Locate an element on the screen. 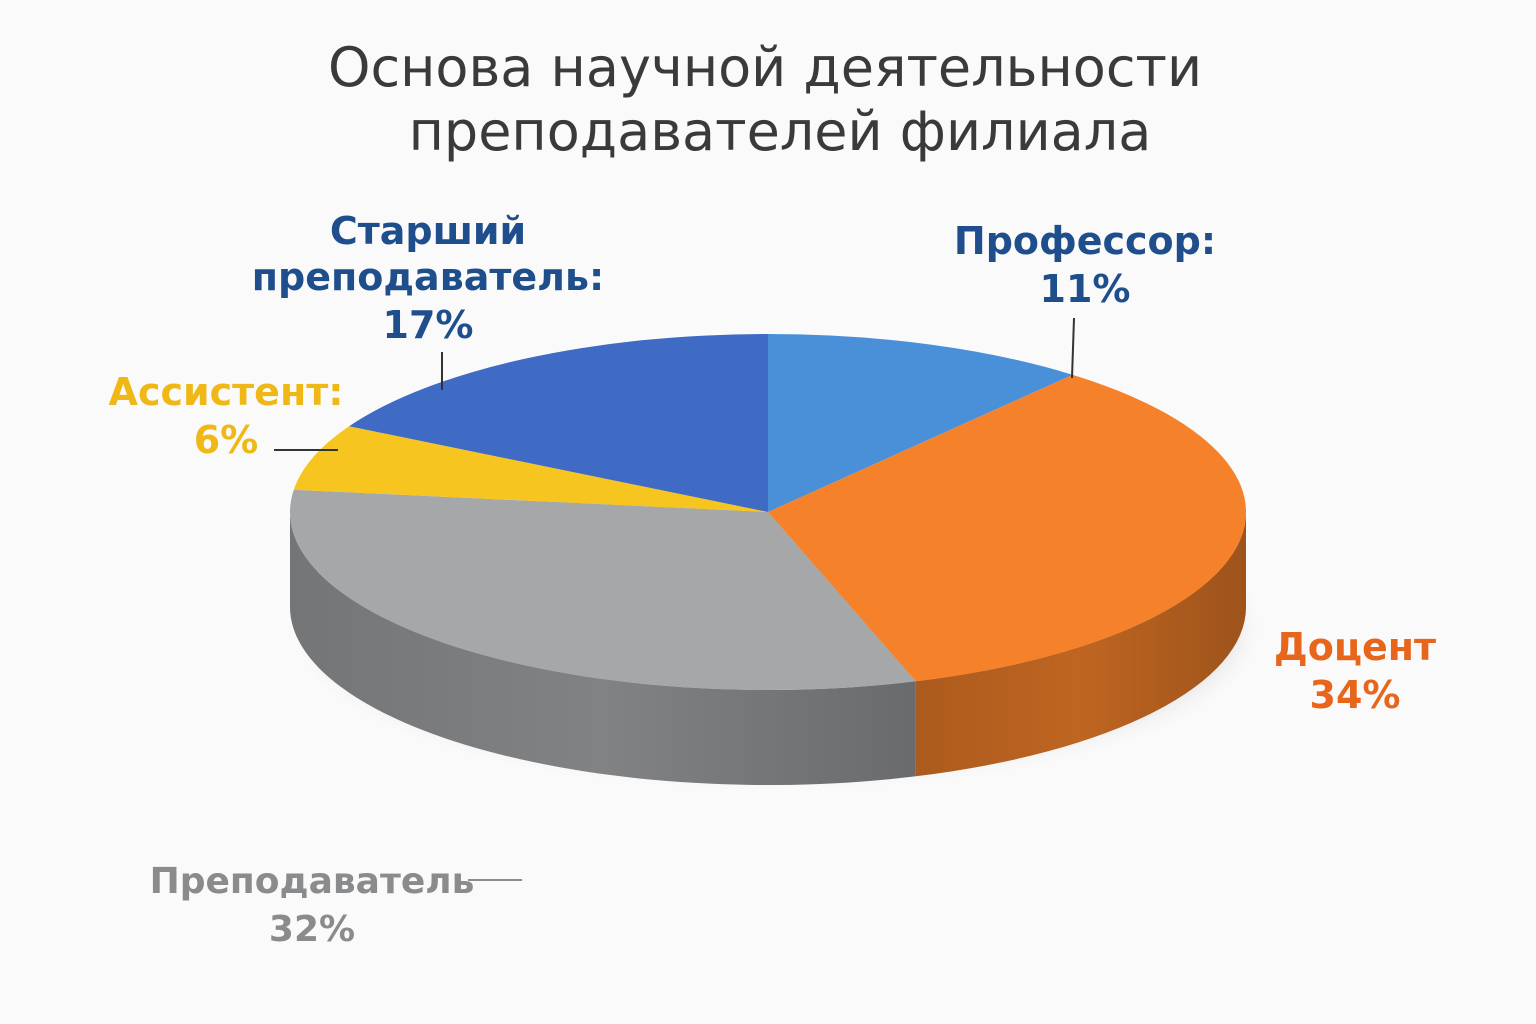 The image size is (1536, 1024). slice-label-0-line-0: Профессор: is located at coordinates (1085, 241).